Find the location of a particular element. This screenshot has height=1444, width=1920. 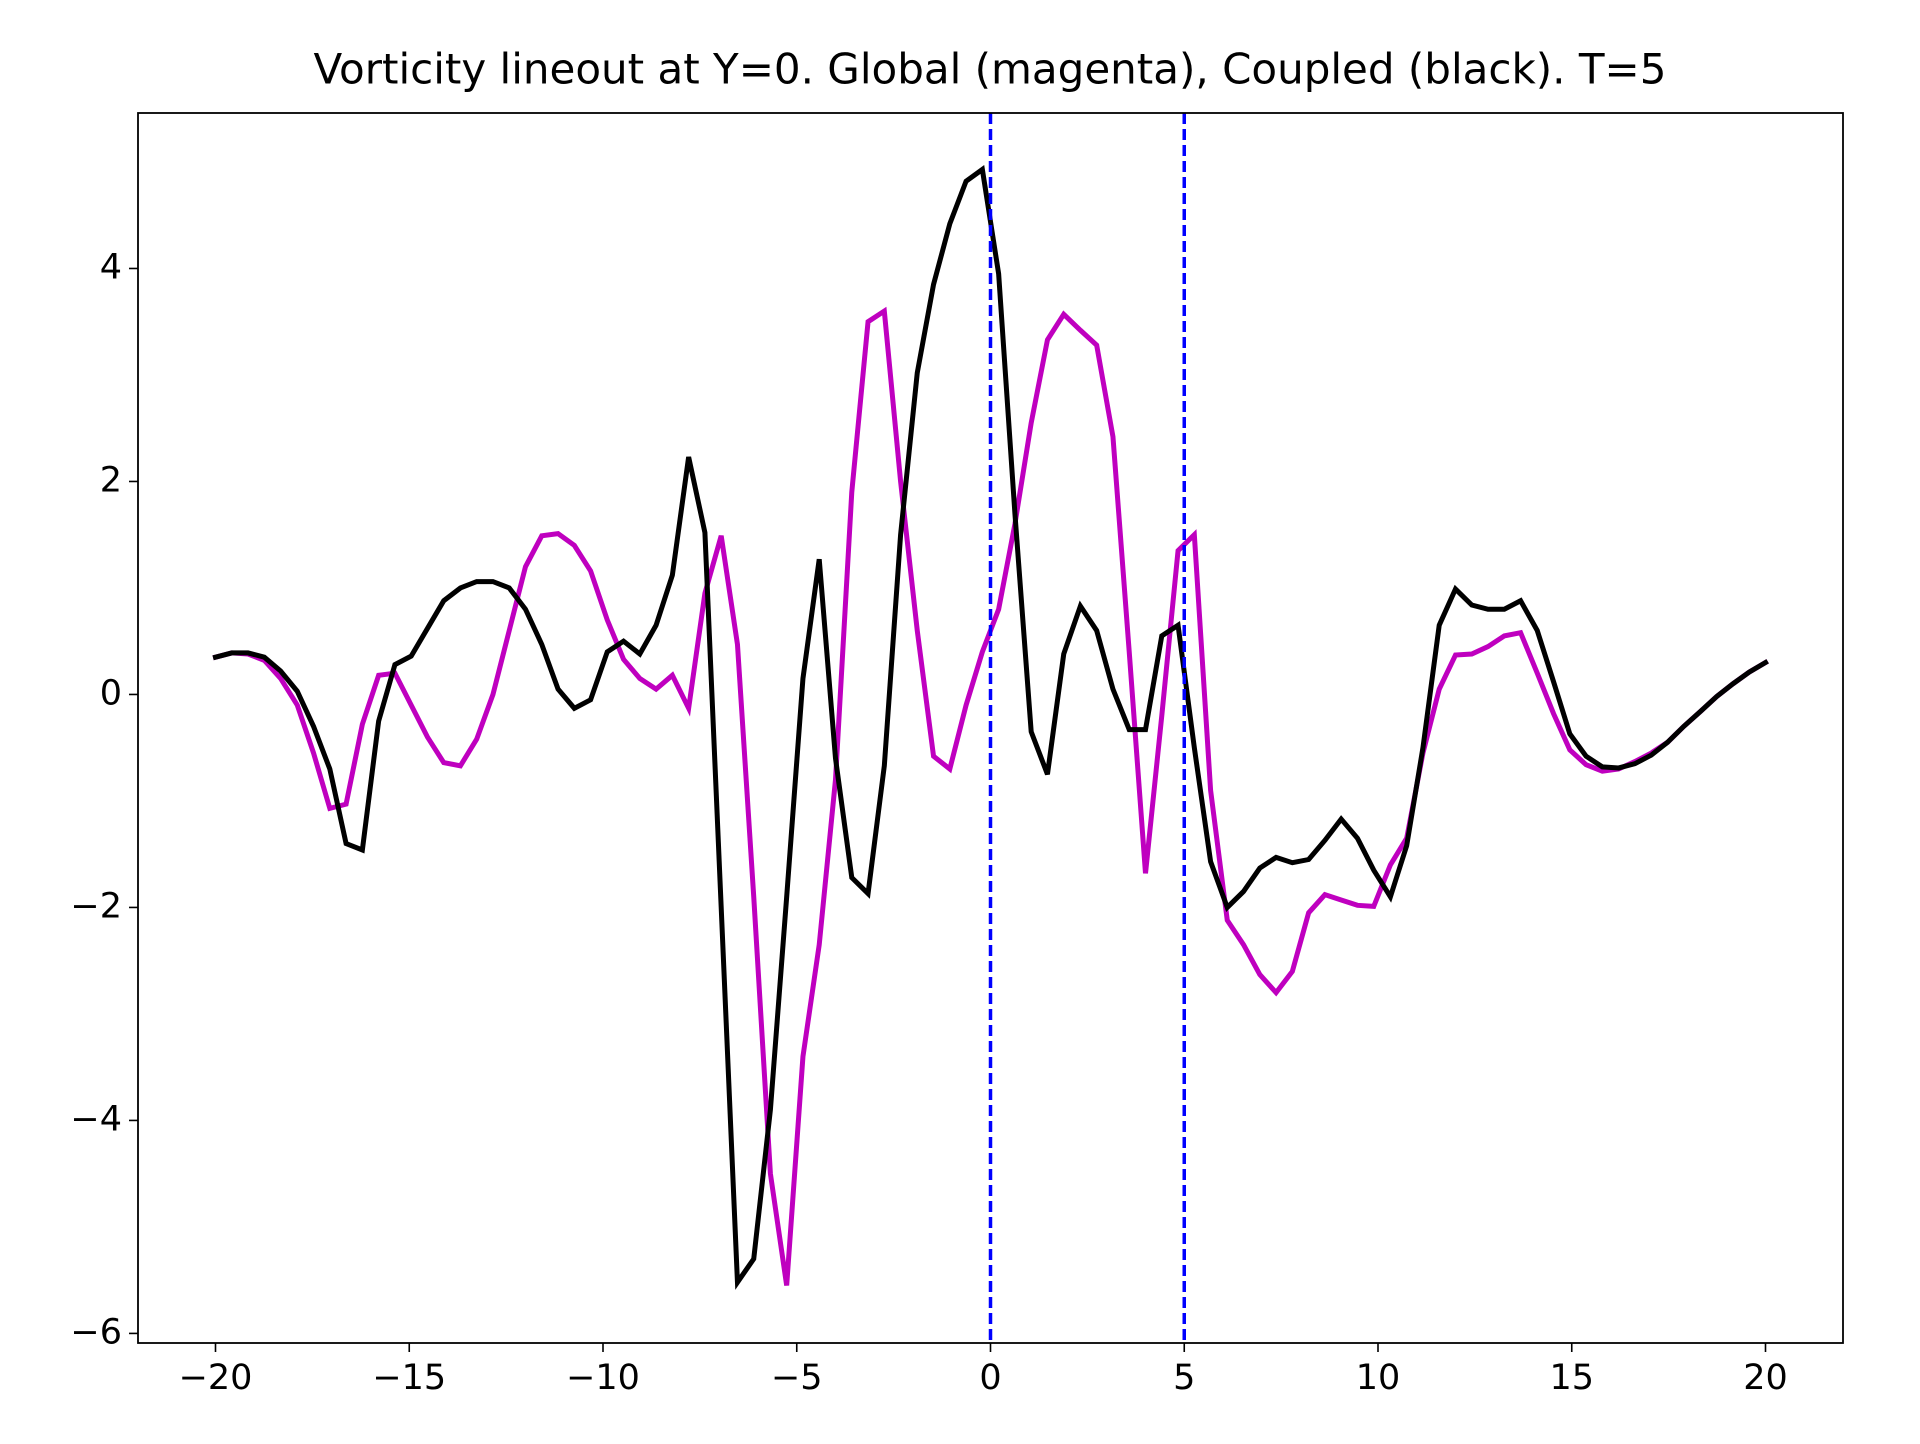

x-tick-label: 0 is located at coordinates (990, 1378).